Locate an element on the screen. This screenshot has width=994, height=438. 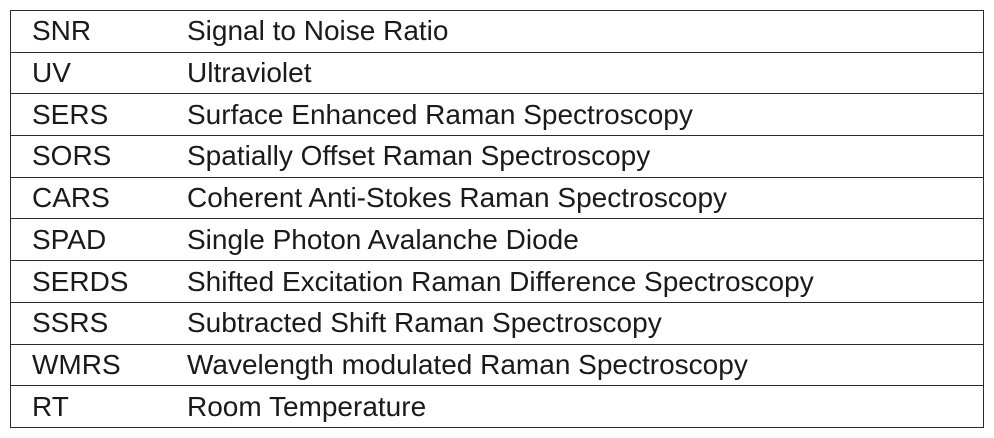
table-row: SPAD Single Photon Avalanche Diode is located at coordinates (497, 239).